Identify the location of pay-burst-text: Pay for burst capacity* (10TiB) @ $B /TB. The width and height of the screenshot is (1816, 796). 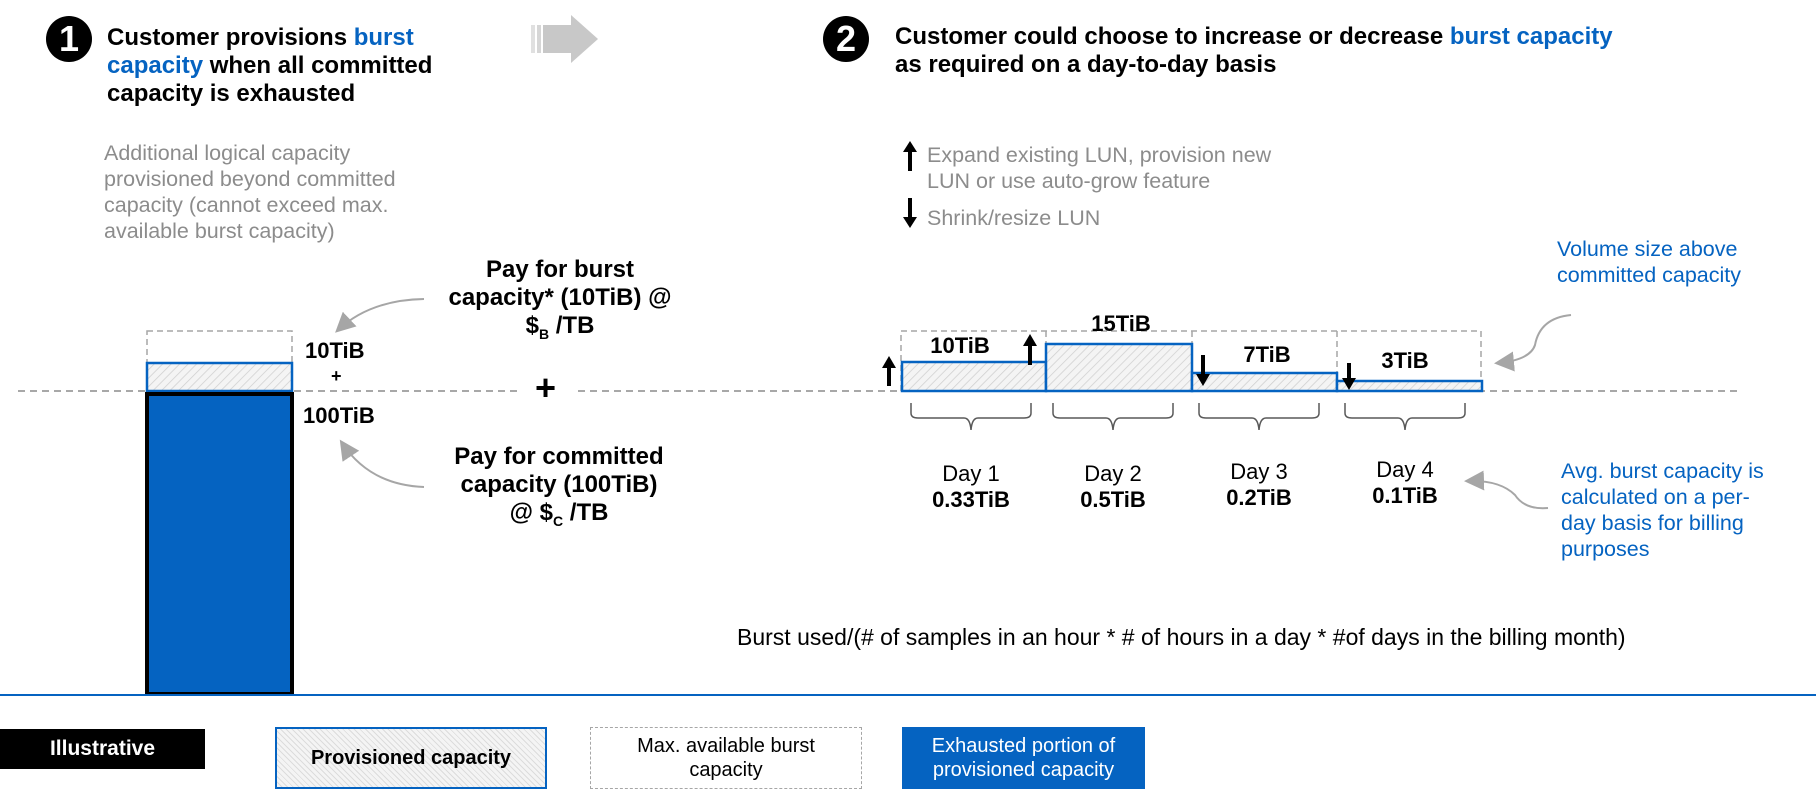
(560, 299).